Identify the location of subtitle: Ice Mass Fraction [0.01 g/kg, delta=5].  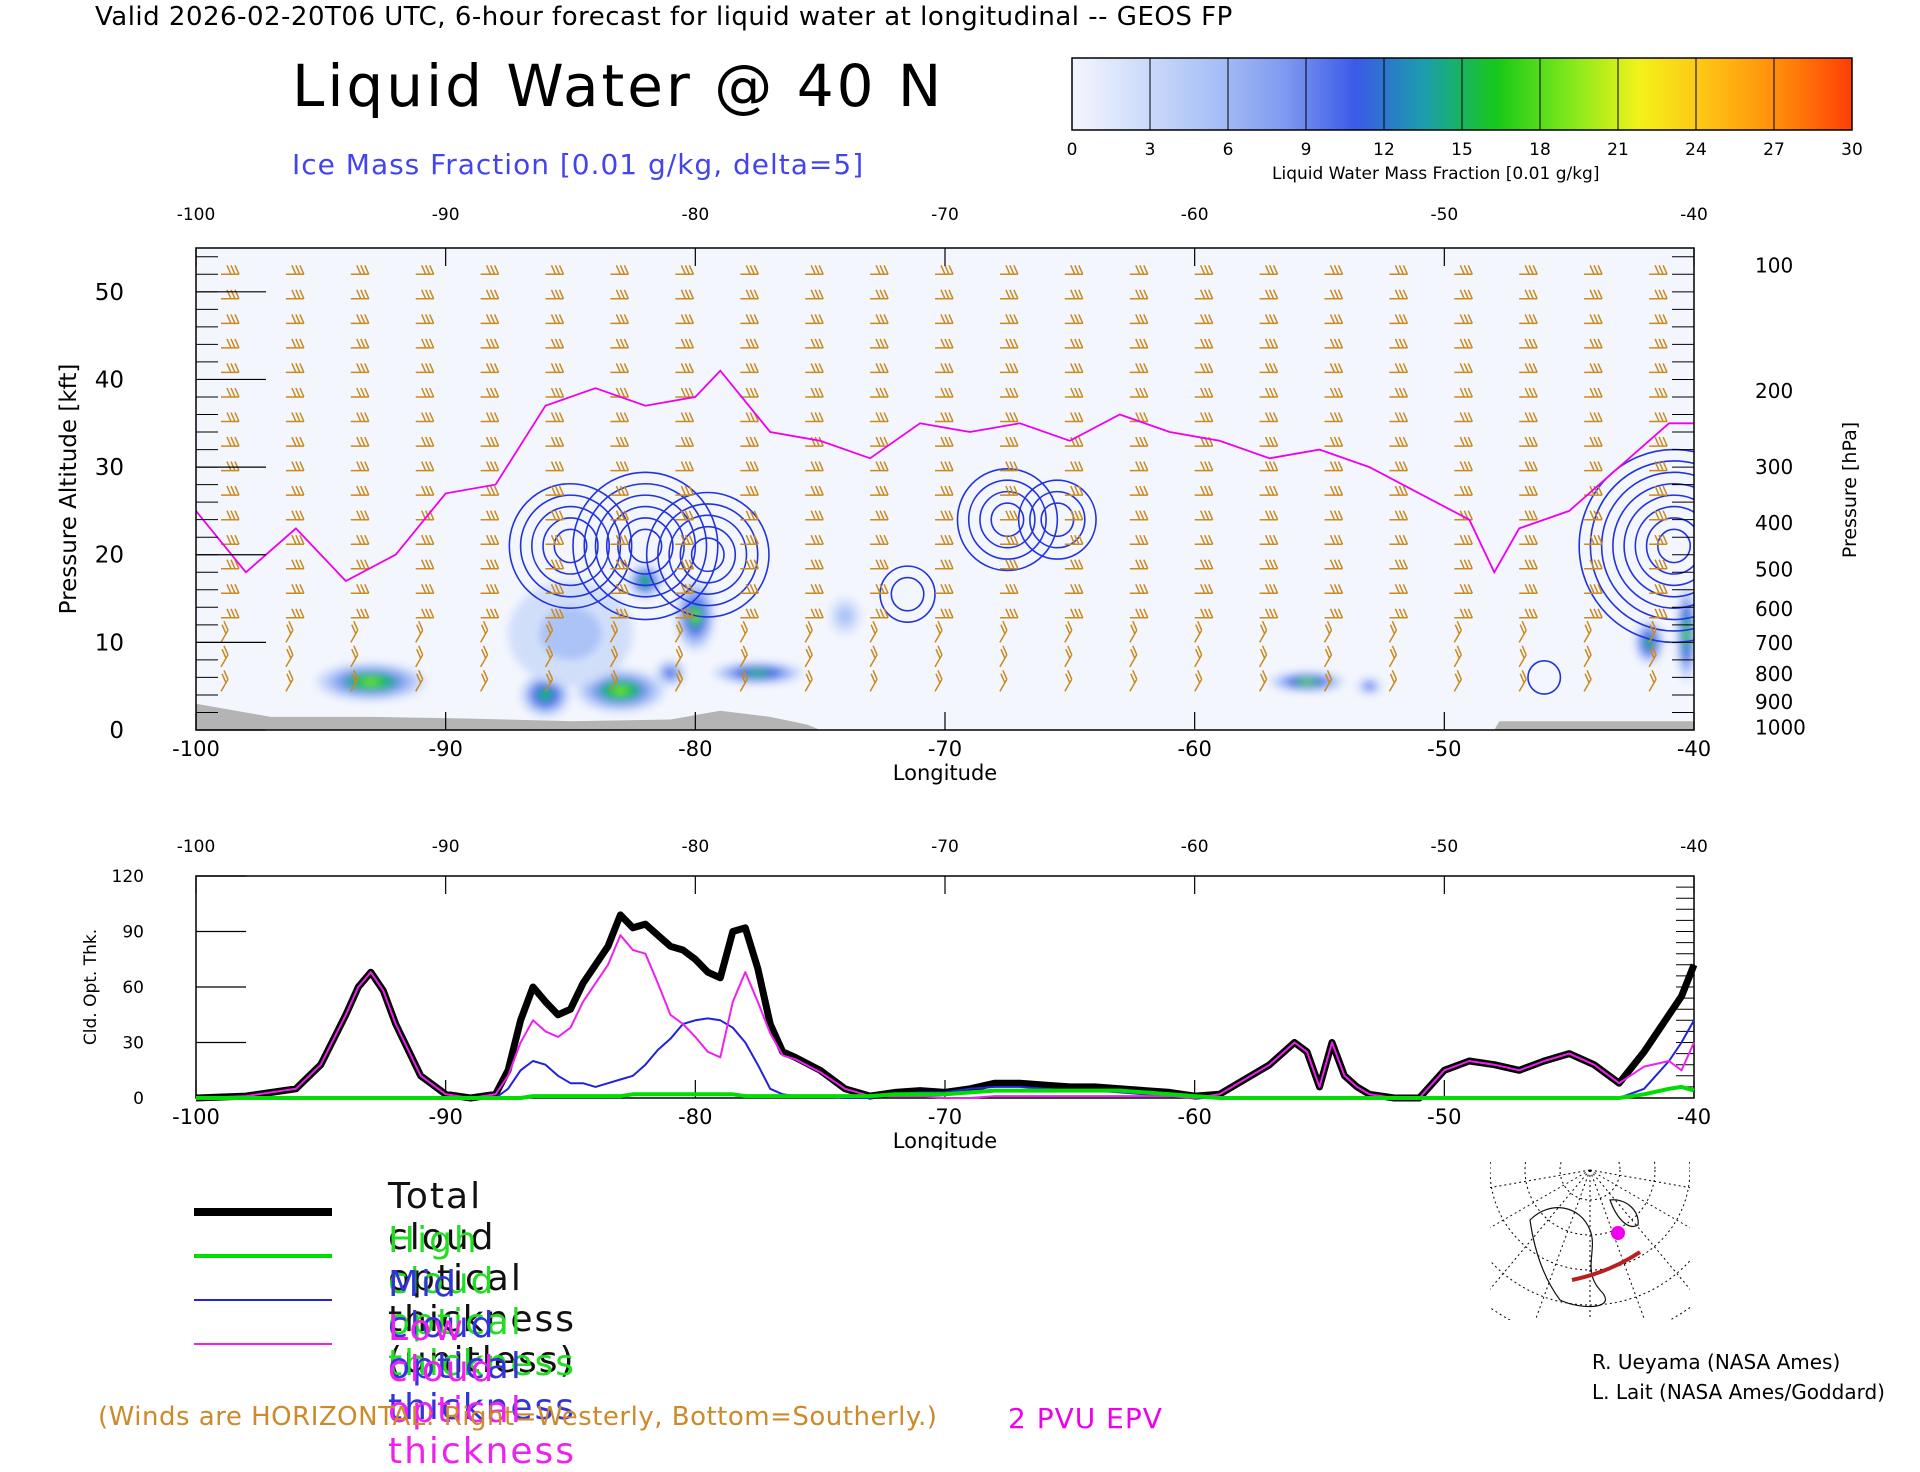
(578, 164).